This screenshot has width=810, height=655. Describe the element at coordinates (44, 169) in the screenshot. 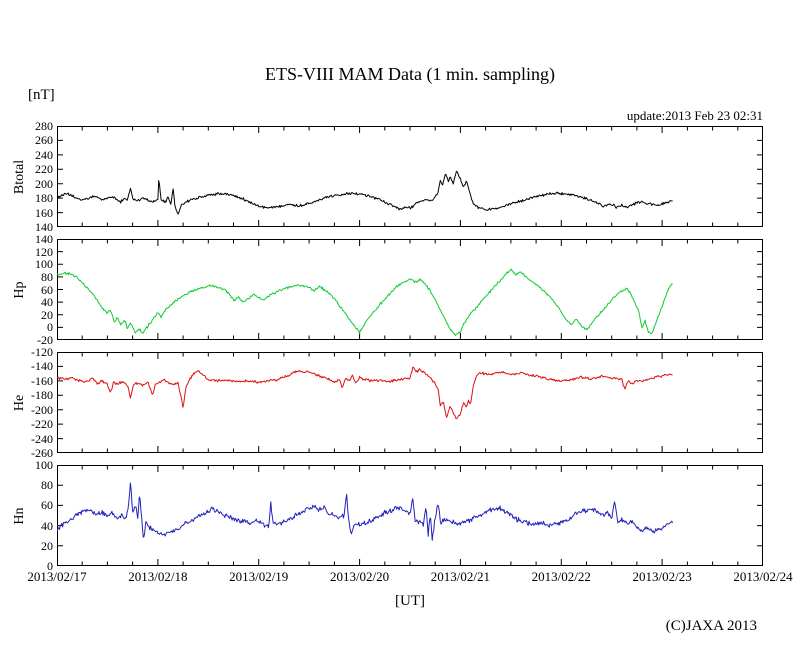

I see `y-tick-label: 220` at that location.